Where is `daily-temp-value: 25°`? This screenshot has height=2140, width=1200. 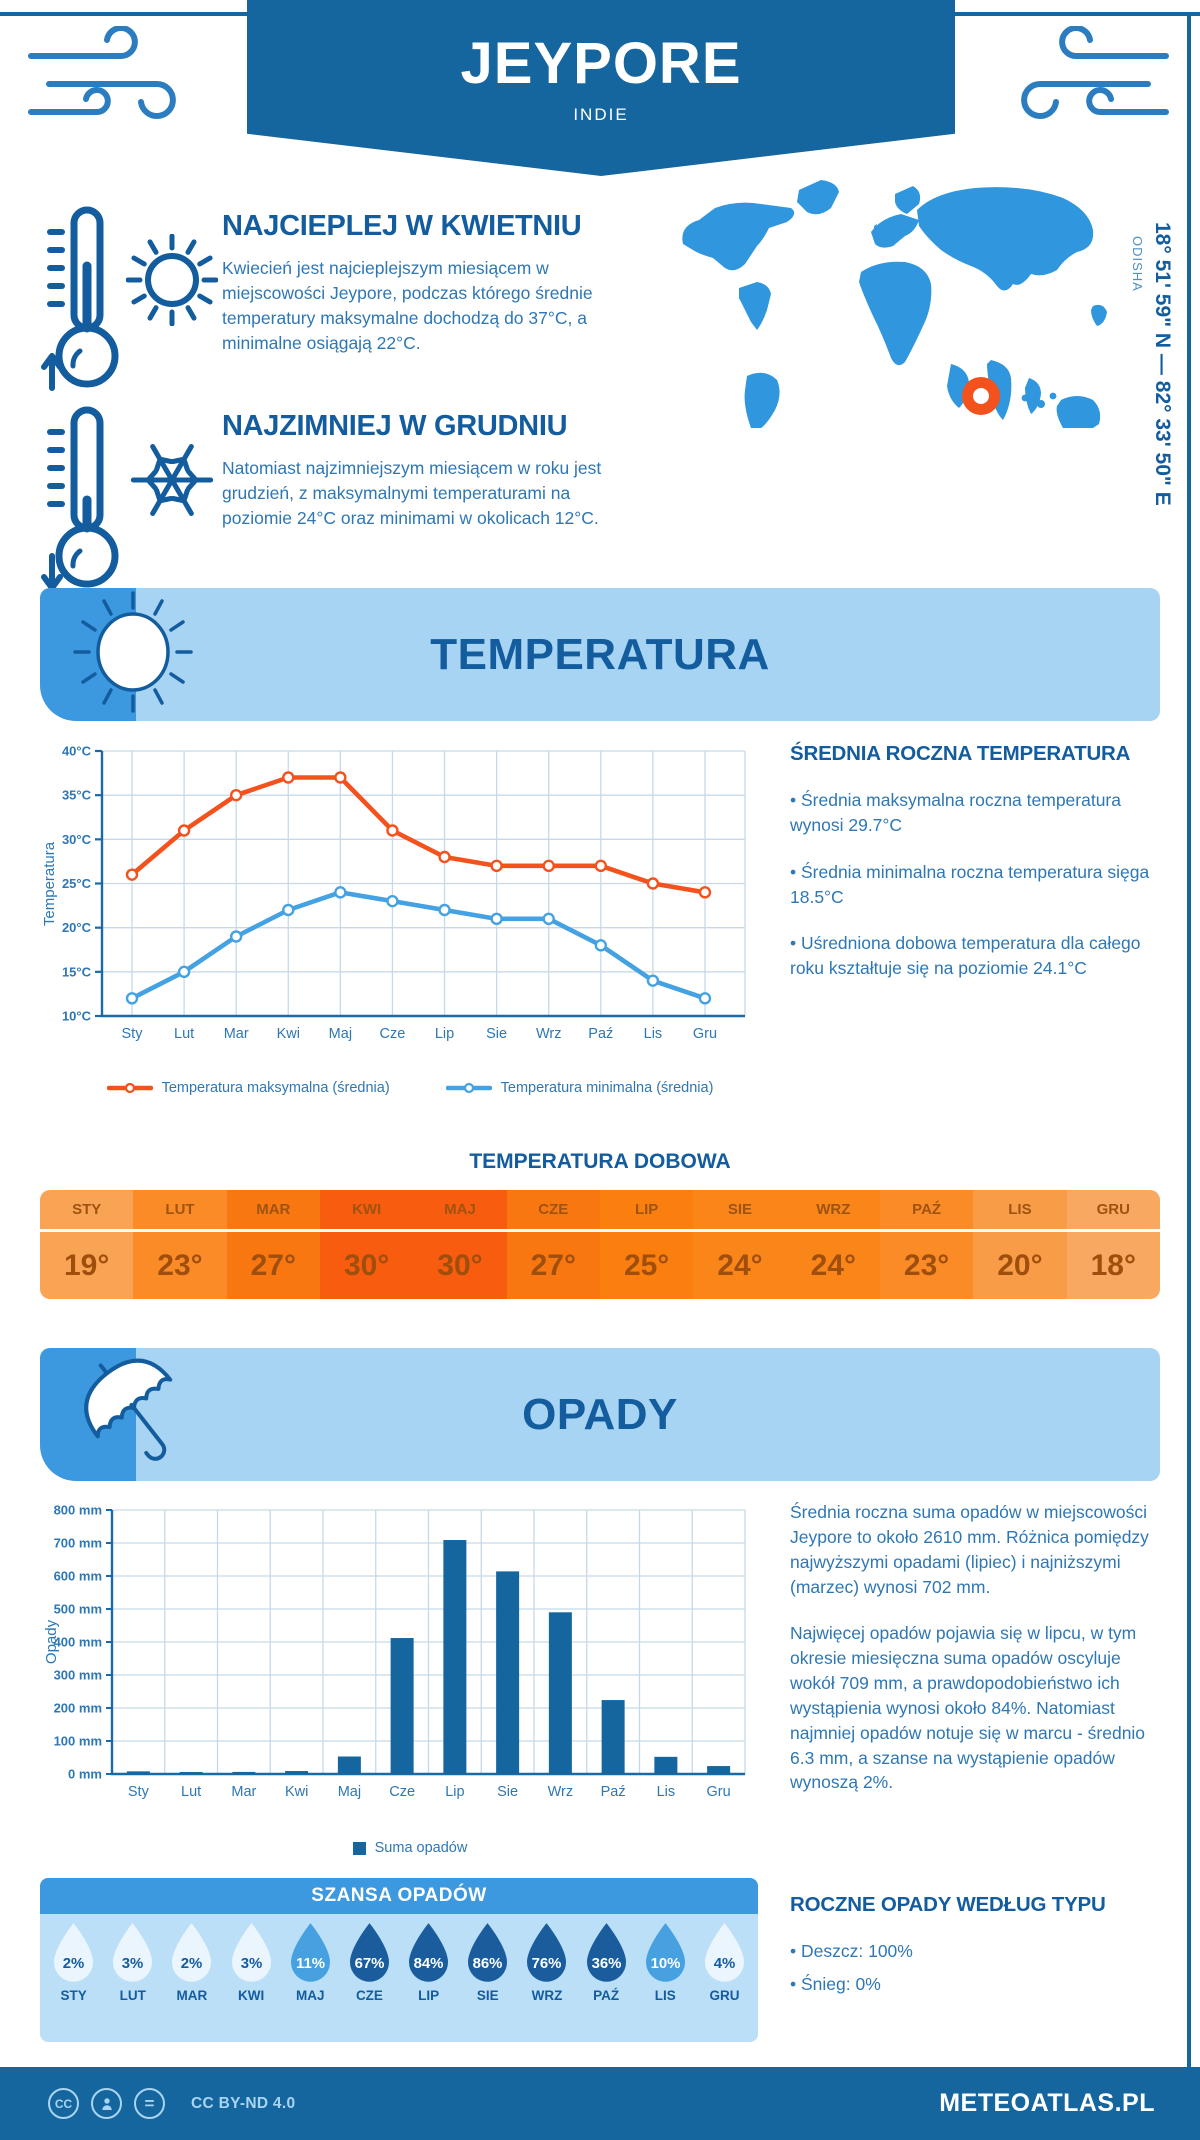 daily-temp-value: 25° is located at coordinates (646, 1265).